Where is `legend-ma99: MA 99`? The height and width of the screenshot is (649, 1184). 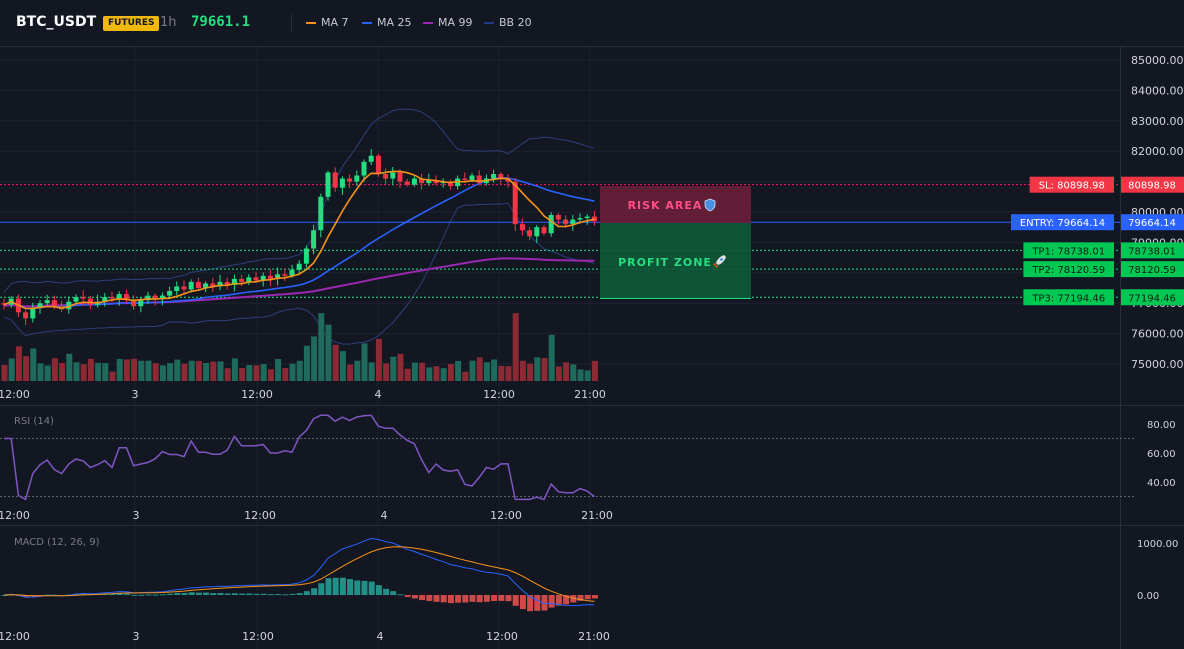
legend-ma99: MA 99 is located at coordinates (448, 22).